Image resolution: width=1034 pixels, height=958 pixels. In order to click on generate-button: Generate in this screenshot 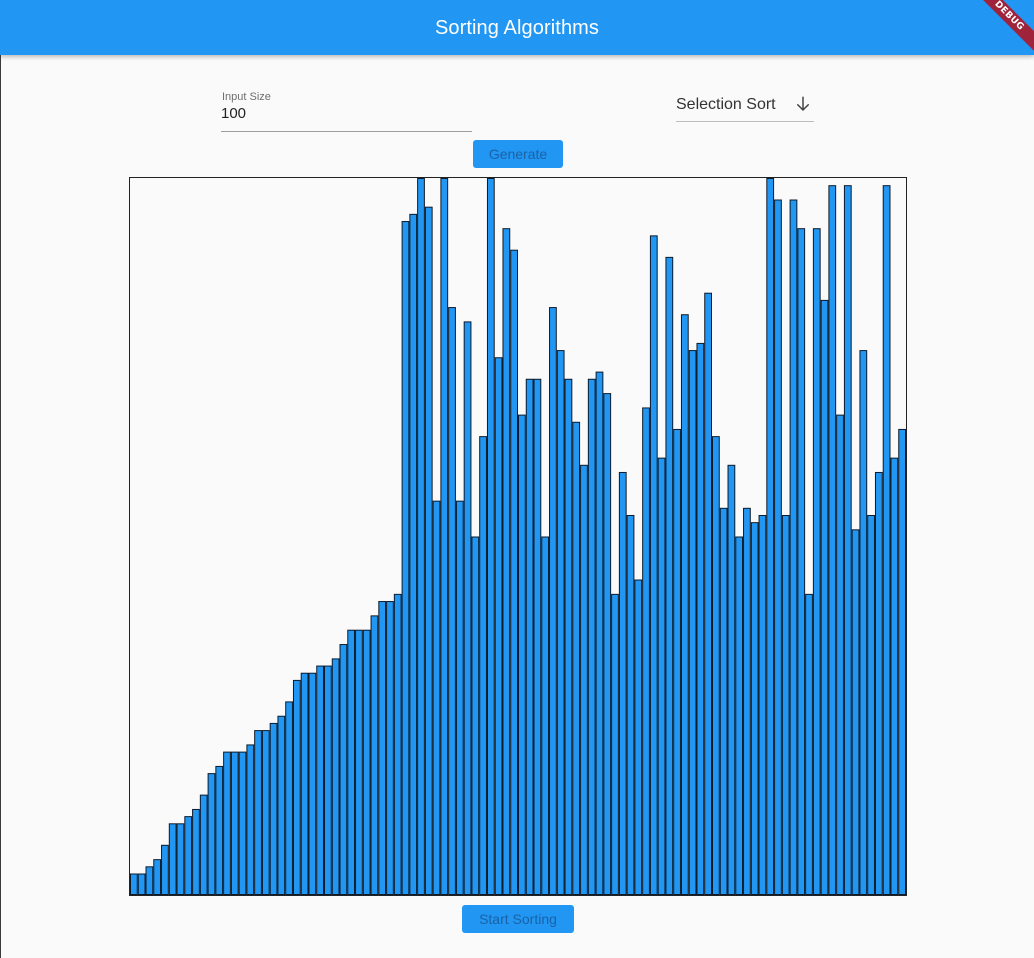, I will do `click(518, 154)`.